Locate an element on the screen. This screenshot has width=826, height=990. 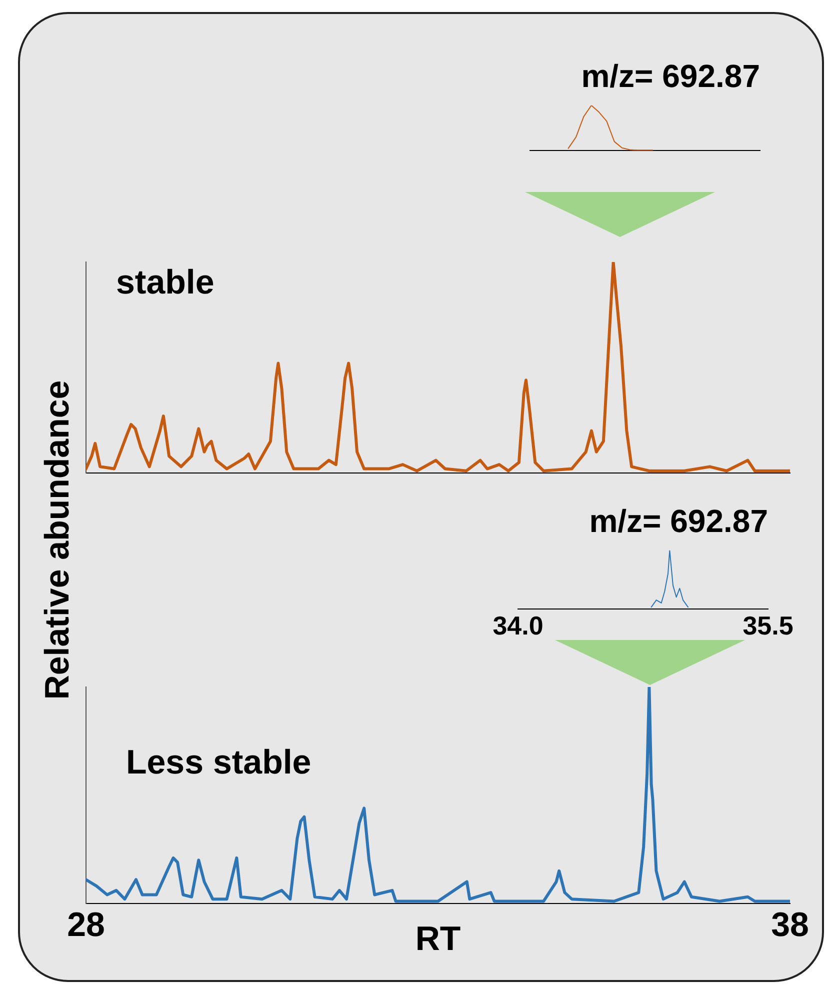
annotation: stable is located at coordinates (165, 282).